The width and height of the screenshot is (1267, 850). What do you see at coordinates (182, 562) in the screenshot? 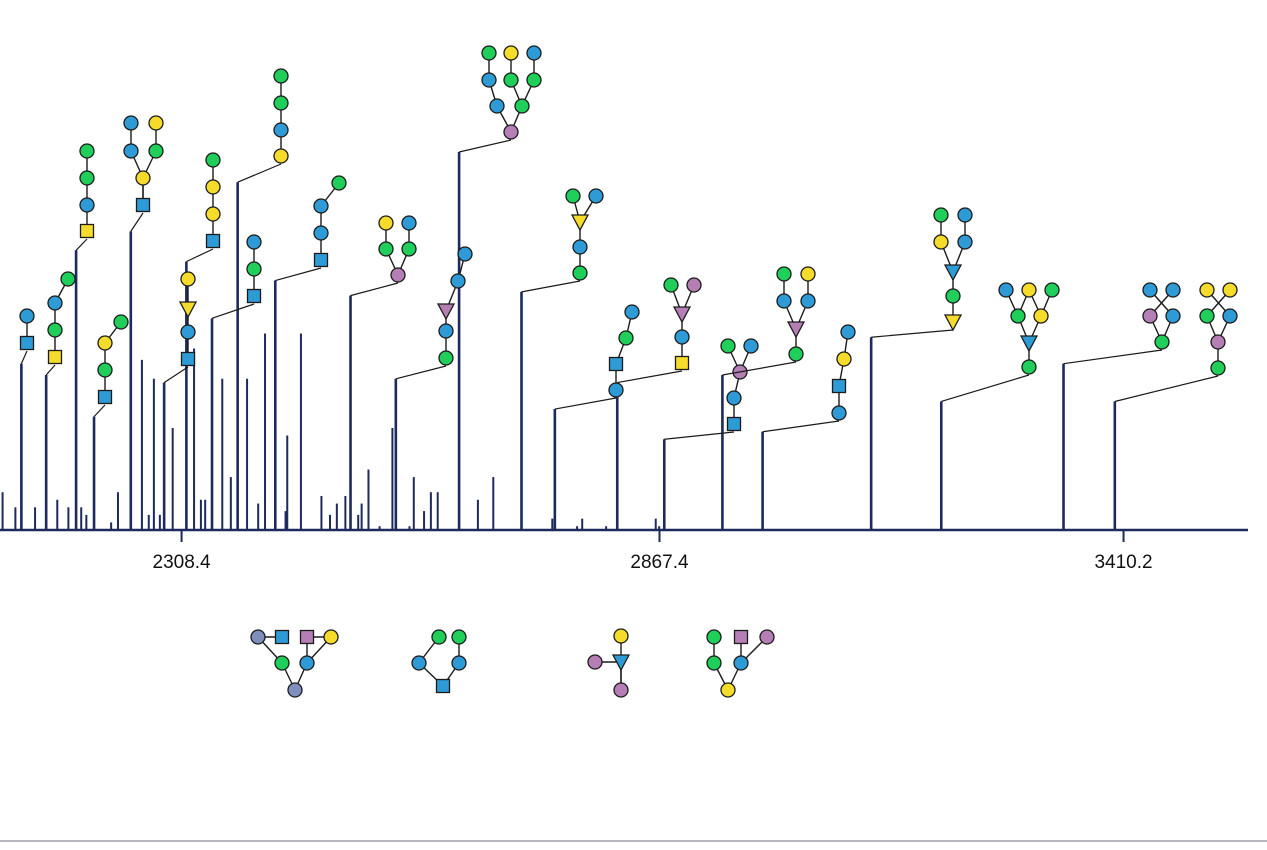
I see `x-tick-label: 2308.4` at bounding box center [182, 562].